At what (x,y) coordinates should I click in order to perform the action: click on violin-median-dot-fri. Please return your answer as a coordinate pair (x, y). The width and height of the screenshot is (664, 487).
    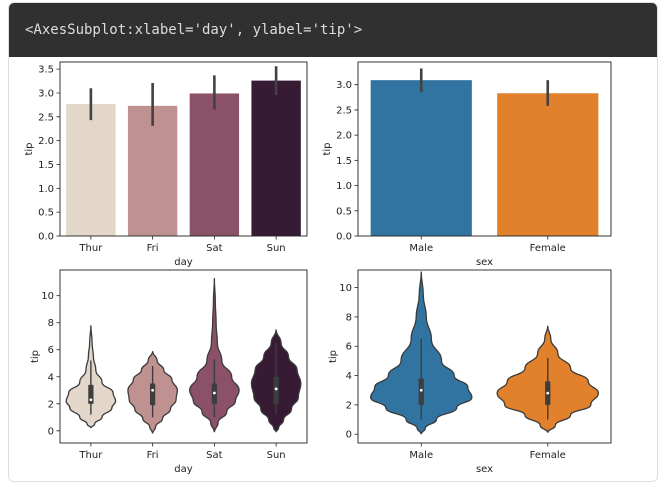
    Looking at the image, I should click on (153, 390).